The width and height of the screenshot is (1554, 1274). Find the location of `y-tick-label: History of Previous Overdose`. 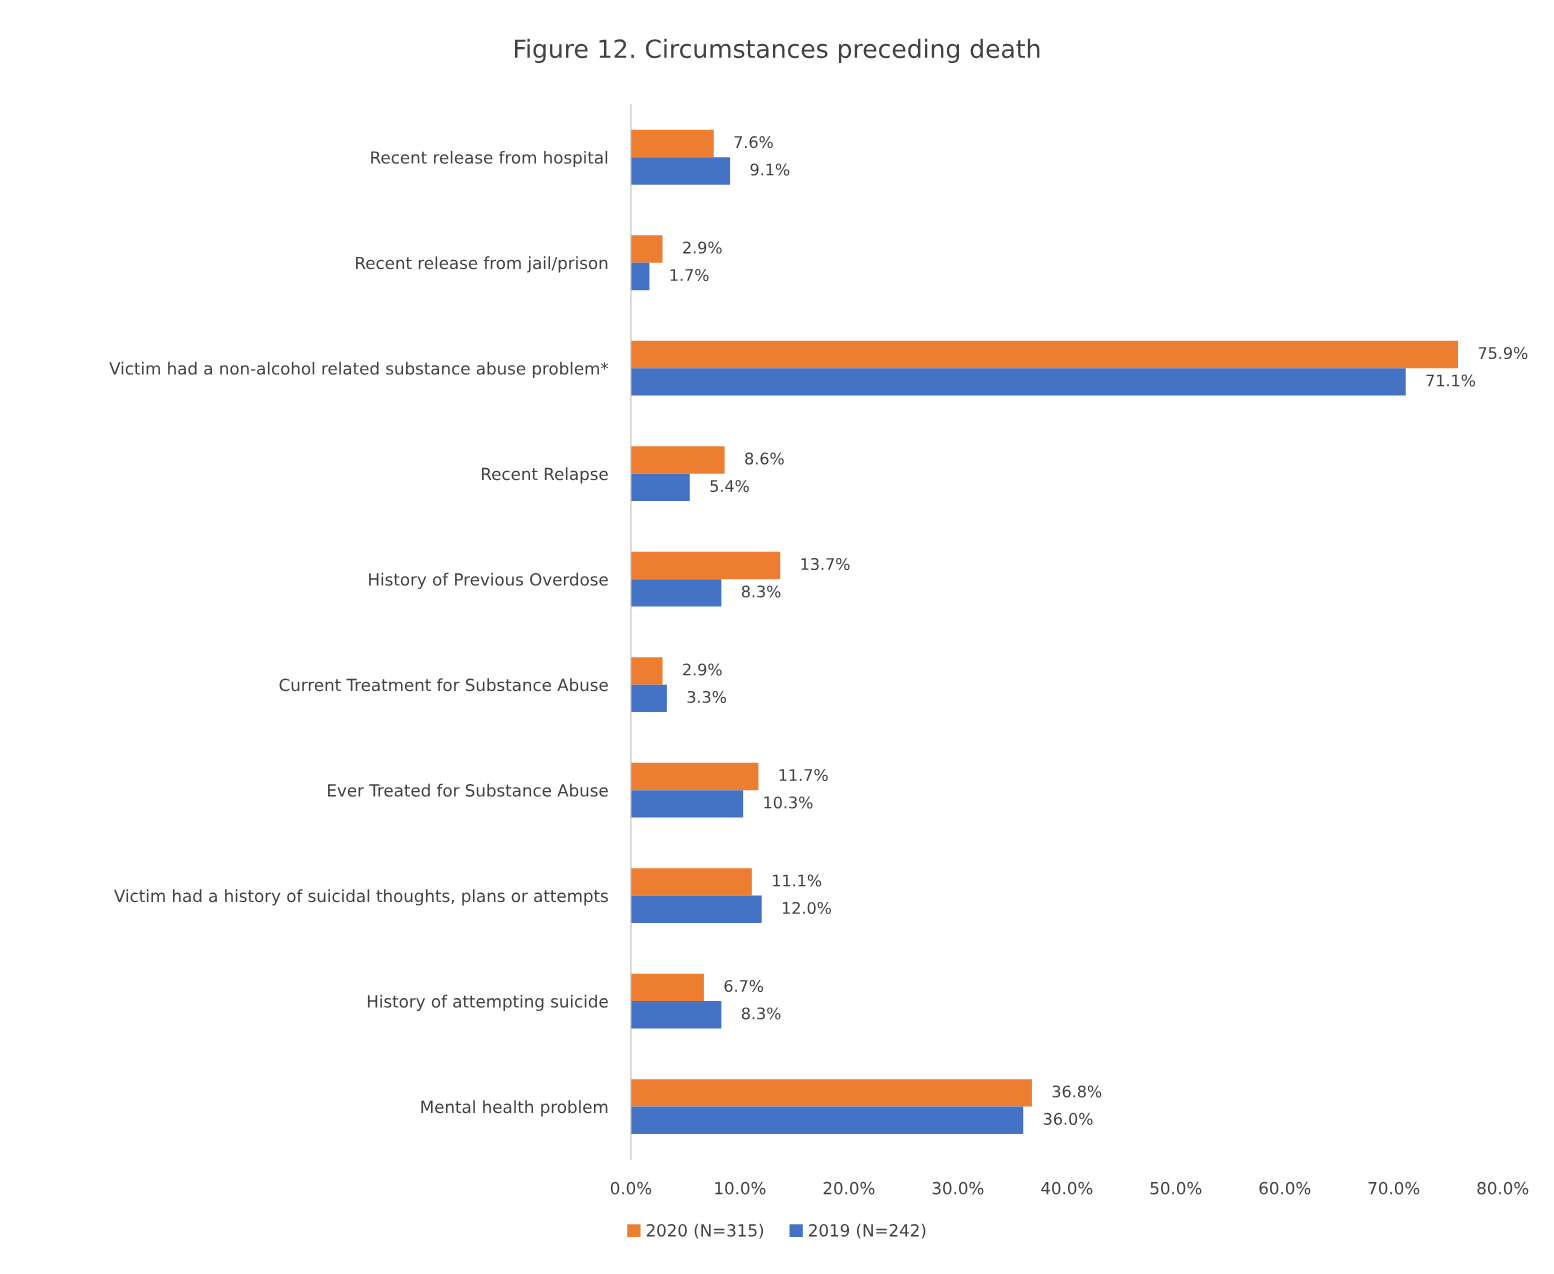

y-tick-label: History of Previous Overdose is located at coordinates (488, 580).